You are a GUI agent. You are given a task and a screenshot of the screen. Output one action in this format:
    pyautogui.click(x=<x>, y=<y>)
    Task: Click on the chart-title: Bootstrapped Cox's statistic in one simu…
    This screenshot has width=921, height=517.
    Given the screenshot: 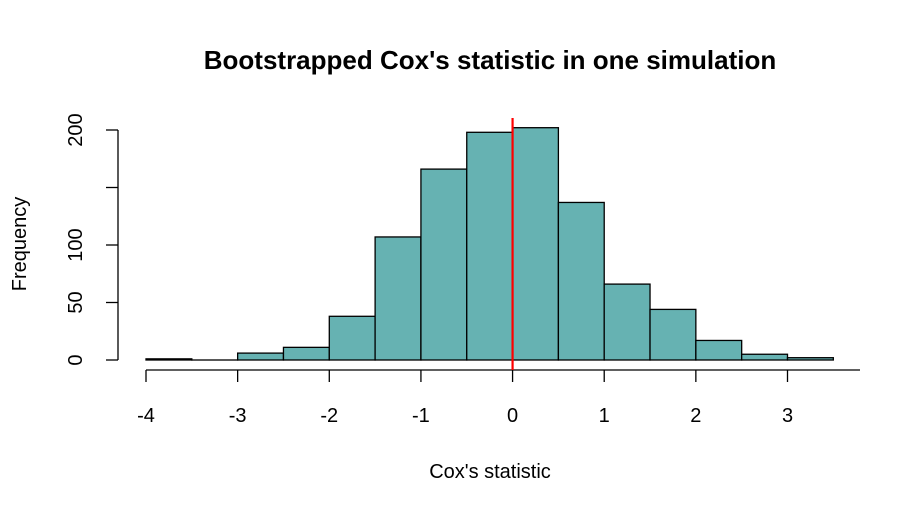 What is the action you would take?
    pyautogui.click(x=490, y=60)
    